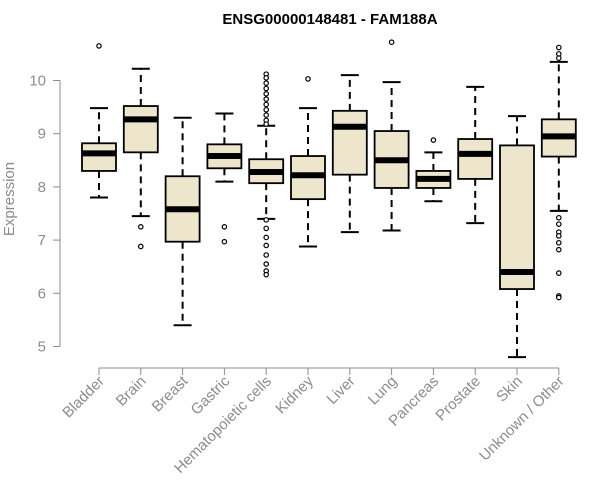 This screenshot has height=500, width=600. What do you see at coordinates (37, 81) in the screenshot?
I see `y-tick-label: 10` at bounding box center [37, 81].